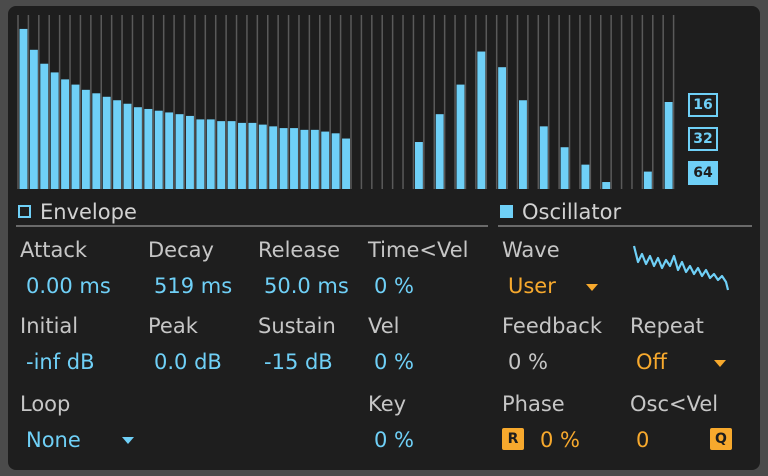  Describe the element at coordinates (49, 326) in the screenshot. I see `param-label: Initial` at that location.